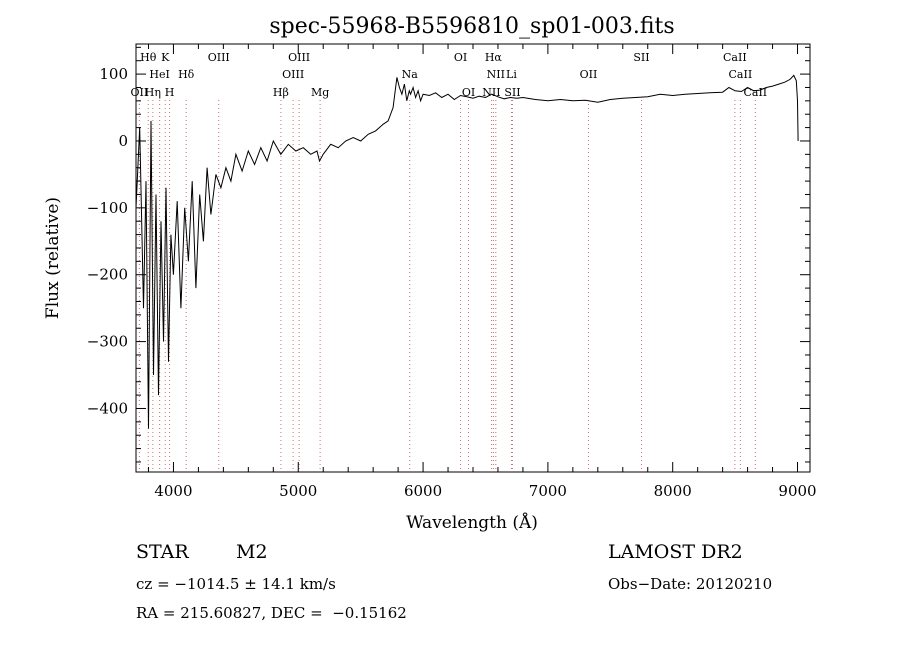 This screenshot has height=650, width=900. What do you see at coordinates (162, 552) in the screenshot?
I see `object-class: STAR` at bounding box center [162, 552].